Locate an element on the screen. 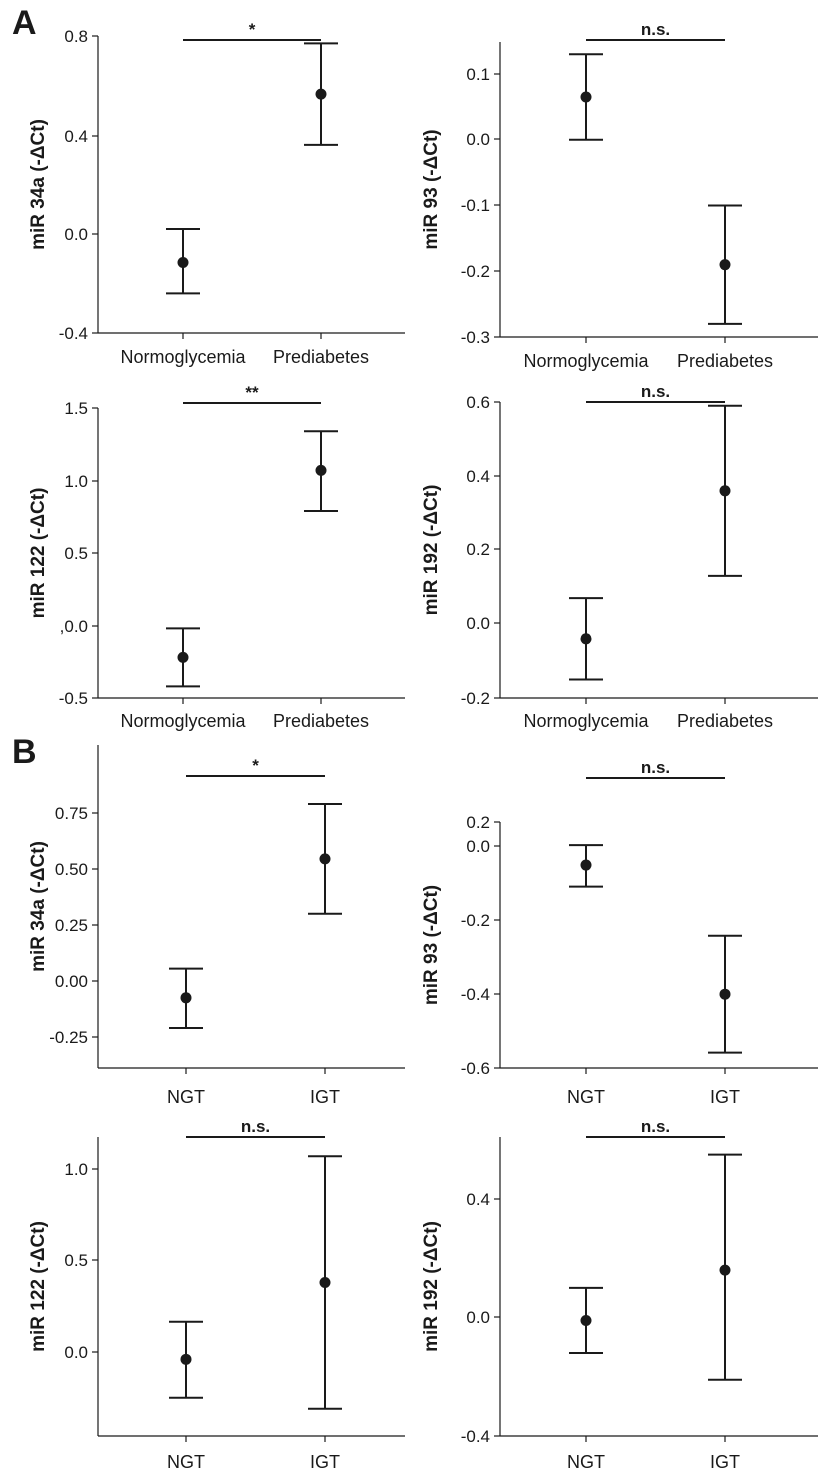 This screenshot has height=1478, width=822. y-tick-label: 0.50 is located at coordinates (71, 869).